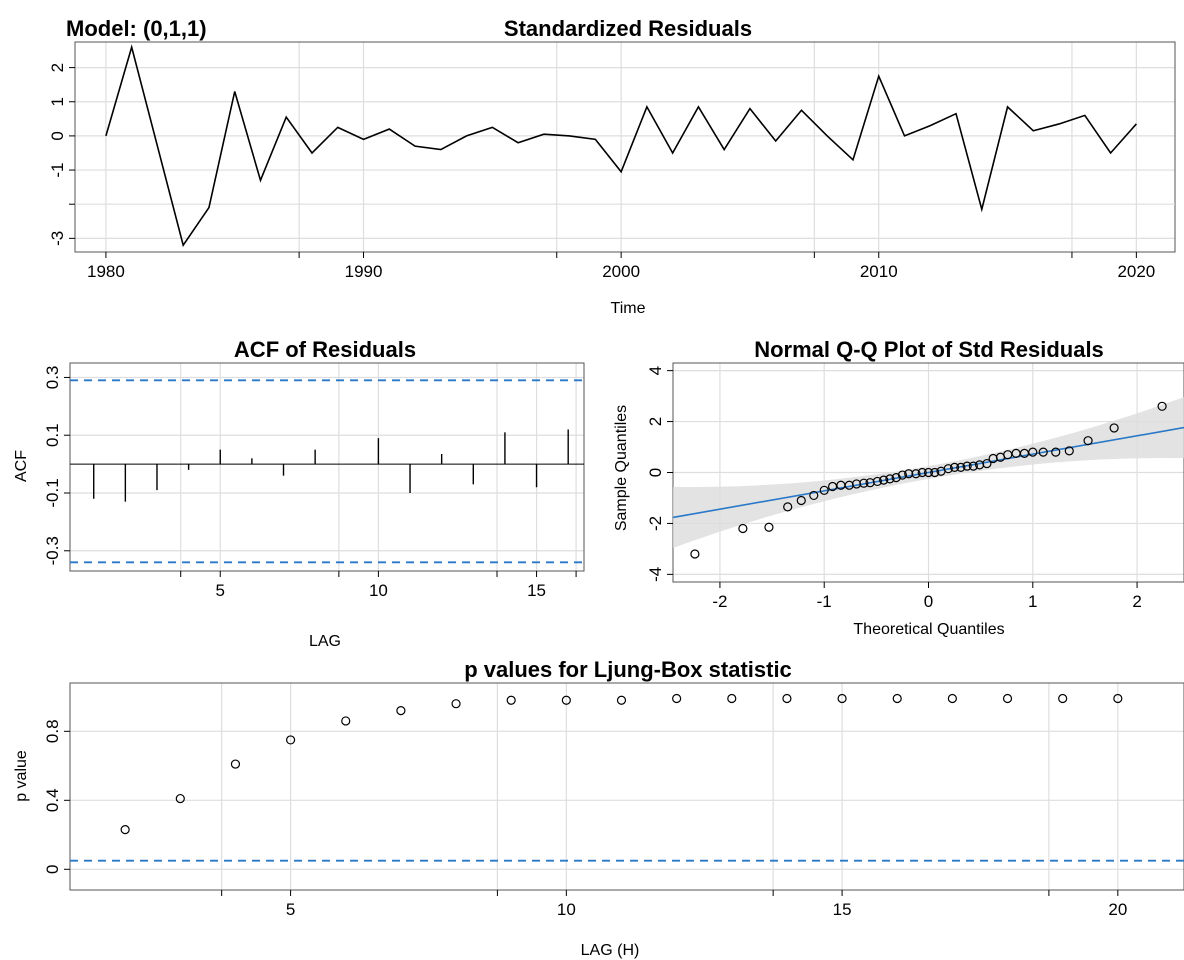 The height and width of the screenshot is (960, 1184). What do you see at coordinates (52, 492) in the screenshot?
I see `y-tick-label: -0.1` at bounding box center [52, 492].